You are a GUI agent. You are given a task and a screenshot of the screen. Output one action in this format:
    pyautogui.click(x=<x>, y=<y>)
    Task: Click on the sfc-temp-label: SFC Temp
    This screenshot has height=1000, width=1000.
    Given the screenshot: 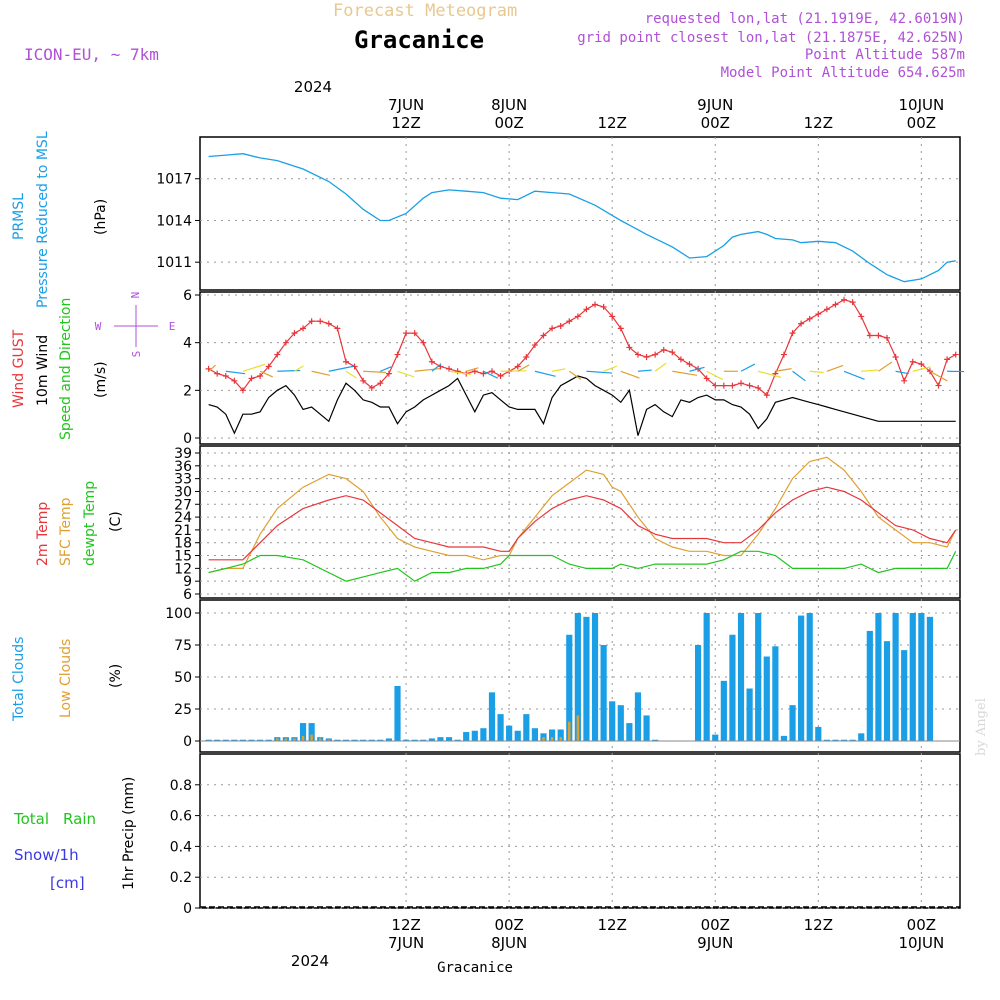 What is the action you would take?
    pyautogui.click(x=66, y=531)
    